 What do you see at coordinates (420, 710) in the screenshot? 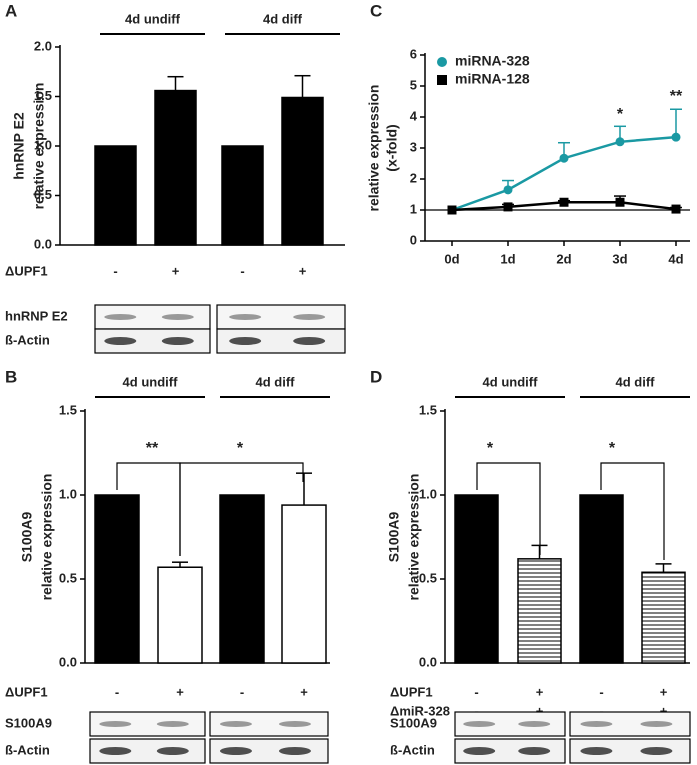
I see `treatment-label: ΔmiR-328` at bounding box center [420, 710].